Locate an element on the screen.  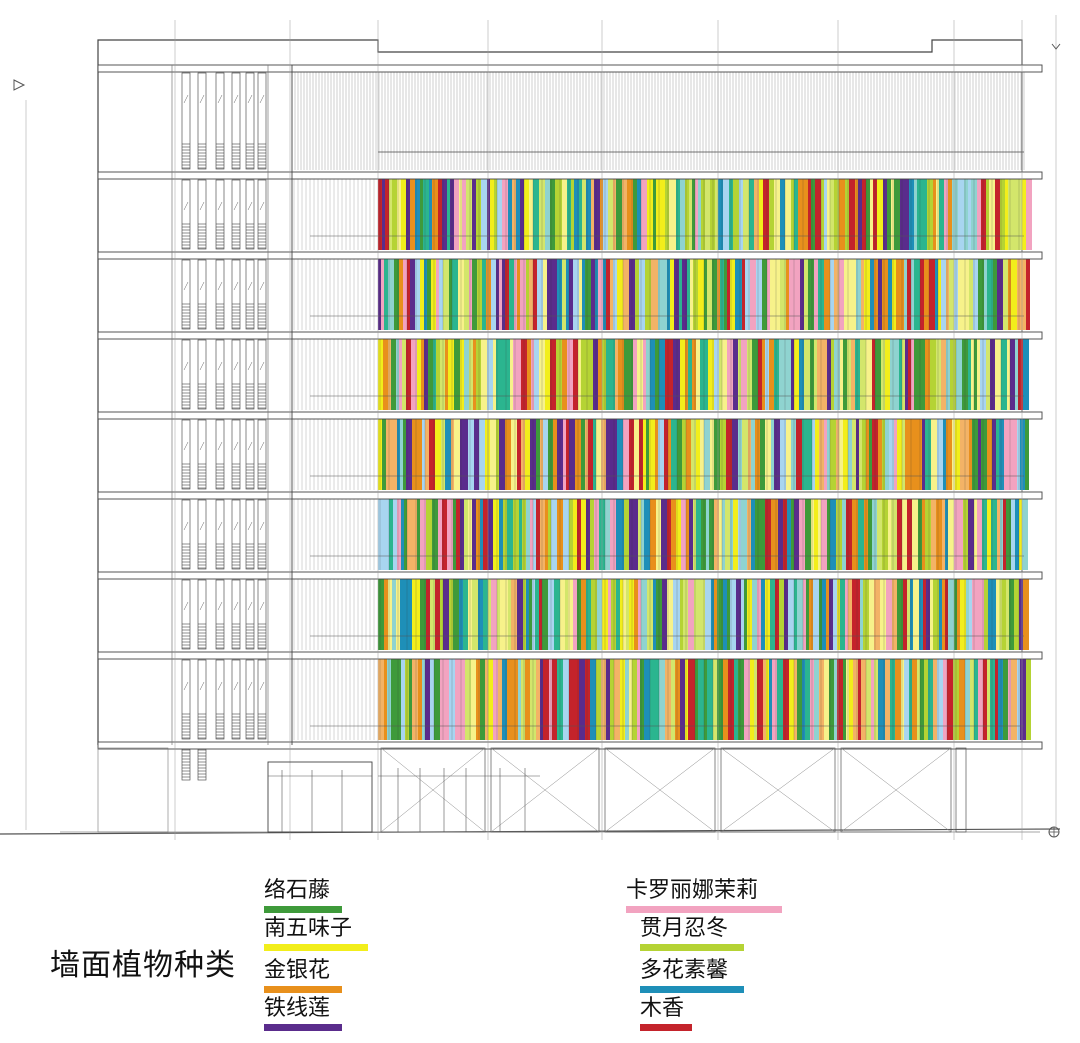
legend-item-kaluolinamoli: 卡罗丽娜茉莉 is located at coordinates (704, 892).